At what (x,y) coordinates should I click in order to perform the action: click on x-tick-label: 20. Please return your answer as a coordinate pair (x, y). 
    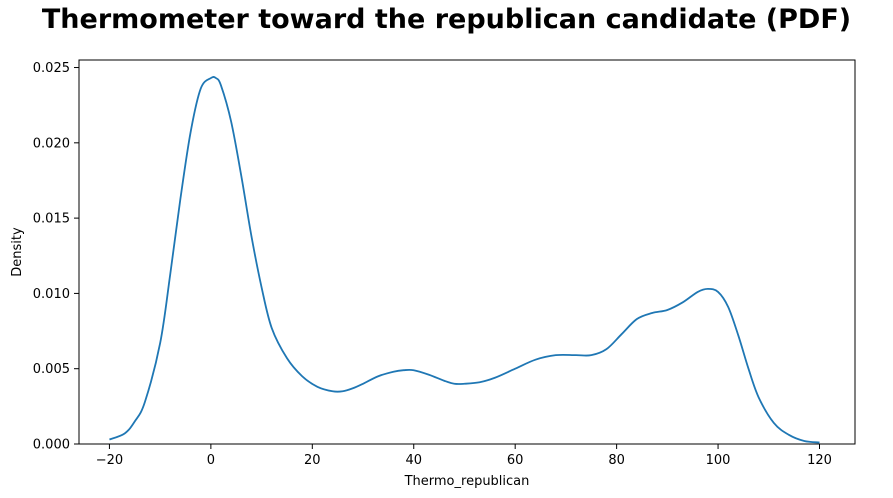
    Looking at the image, I should click on (312, 460).